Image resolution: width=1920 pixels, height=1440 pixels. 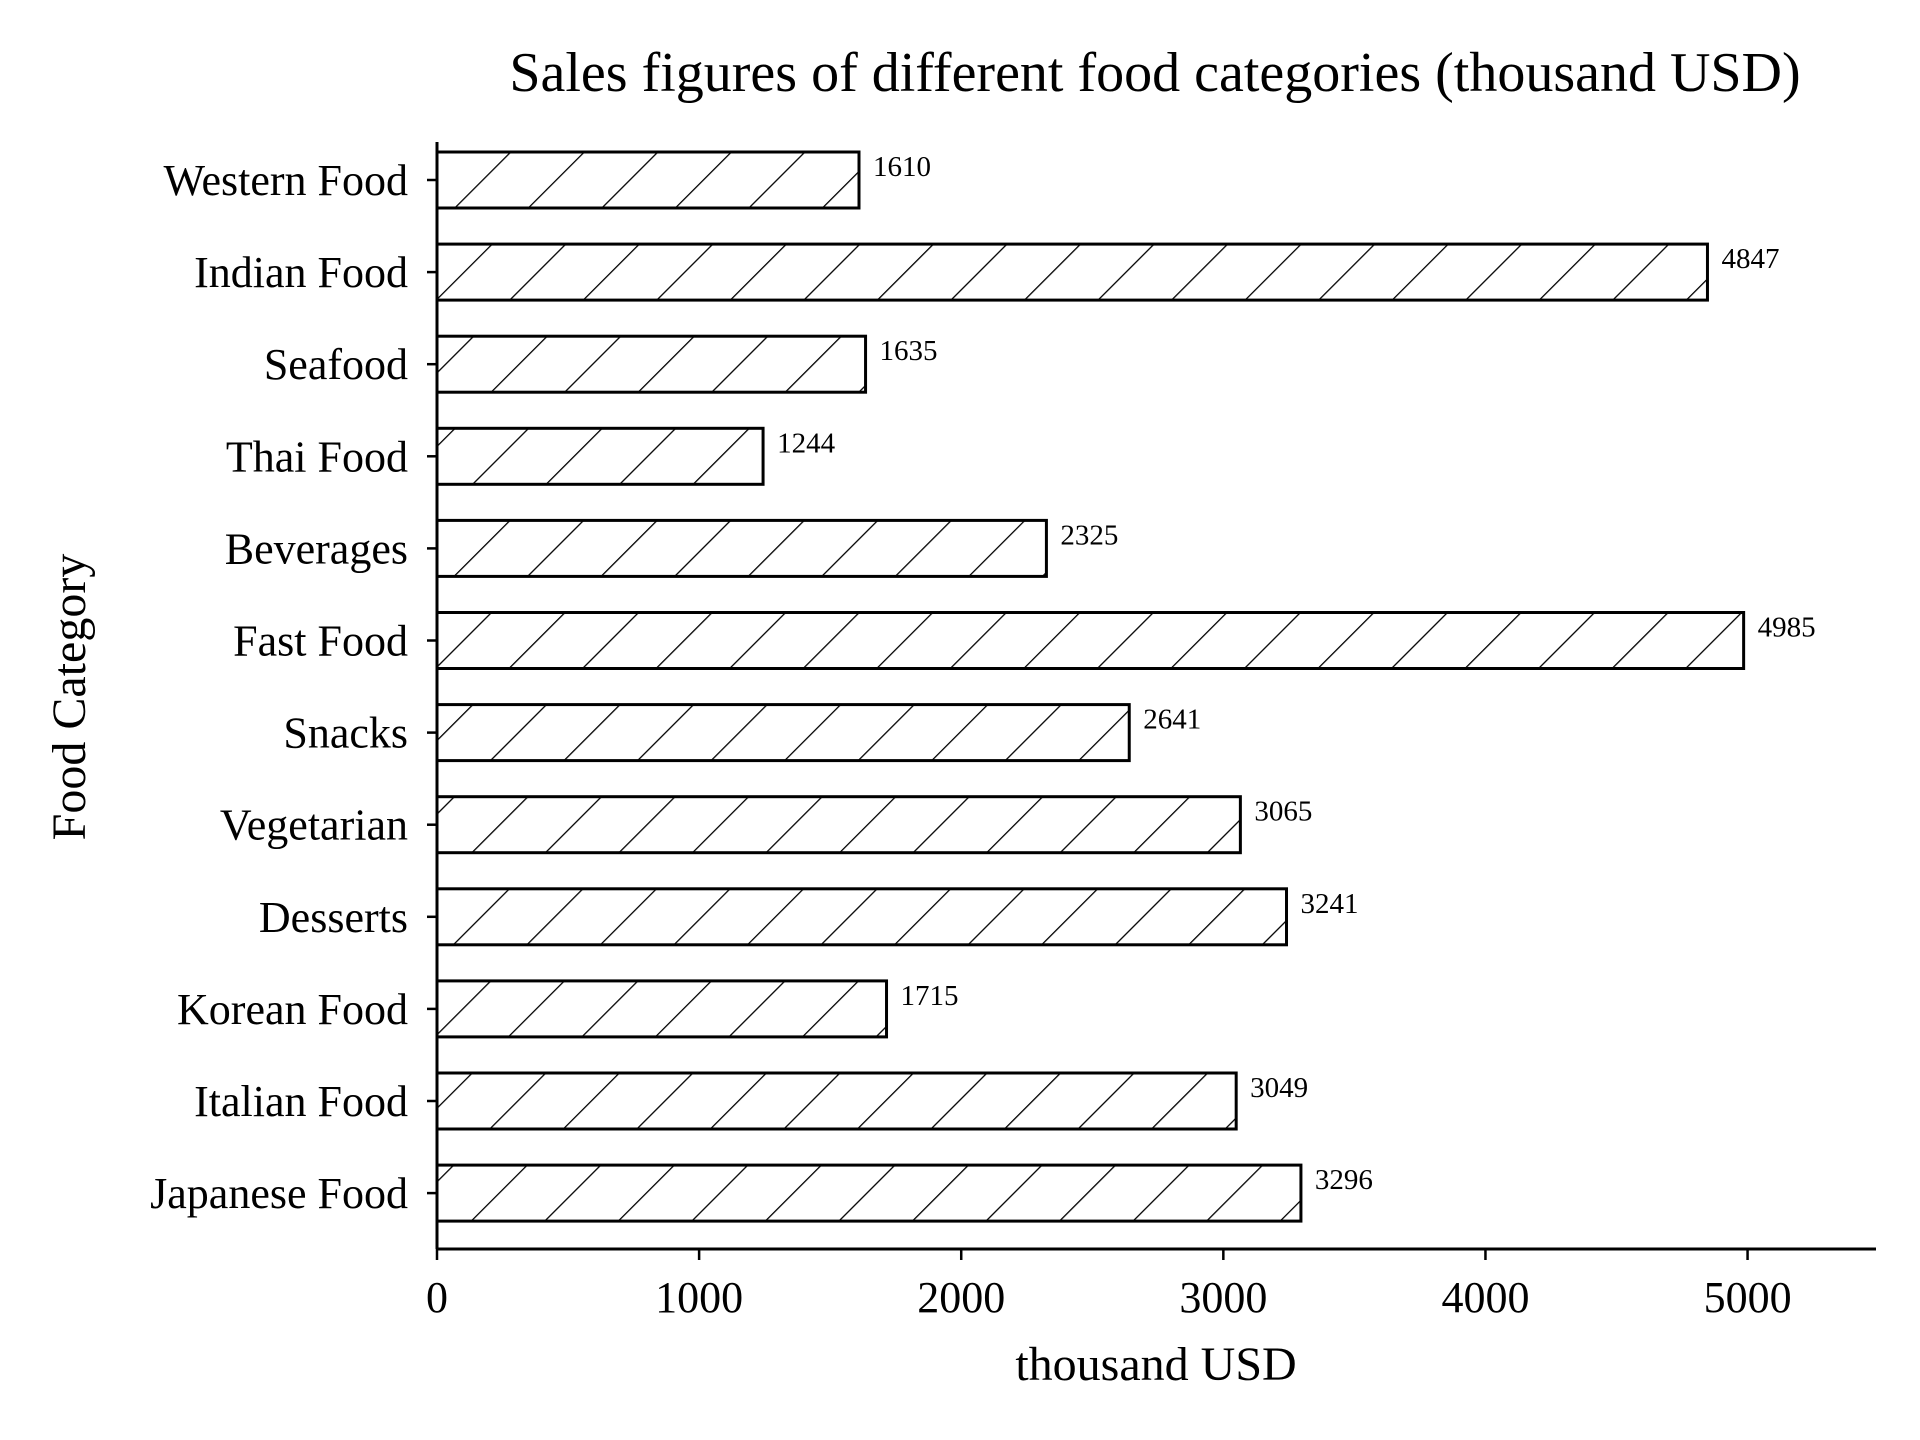 I want to click on value-label: 2325, so click(x=1089, y=535).